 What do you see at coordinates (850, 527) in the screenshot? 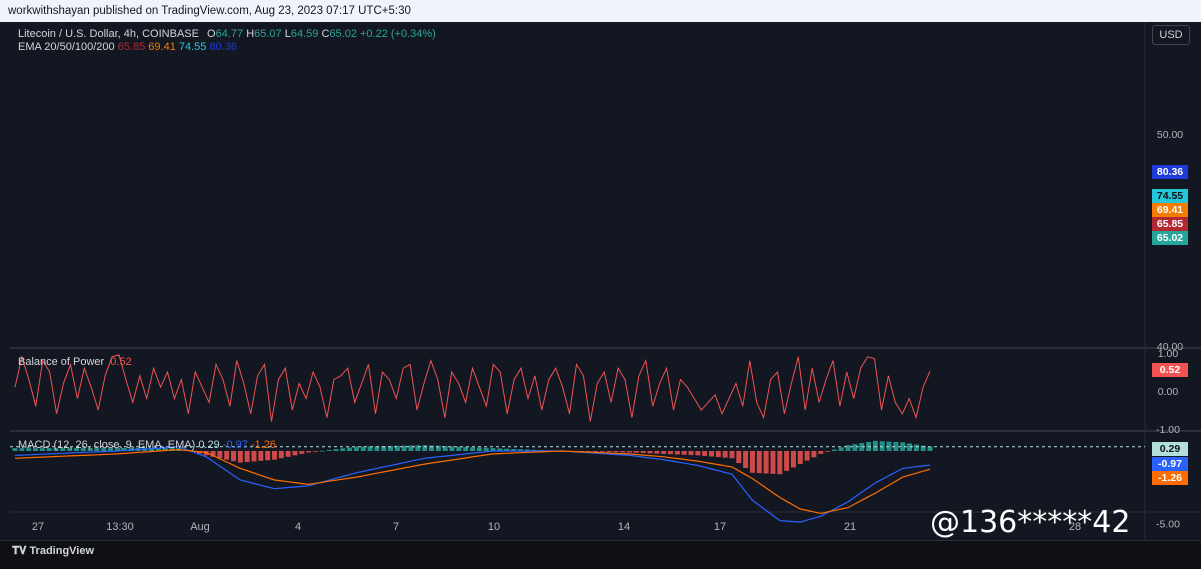
I see `x-tick-label: 21` at bounding box center [850, 527].